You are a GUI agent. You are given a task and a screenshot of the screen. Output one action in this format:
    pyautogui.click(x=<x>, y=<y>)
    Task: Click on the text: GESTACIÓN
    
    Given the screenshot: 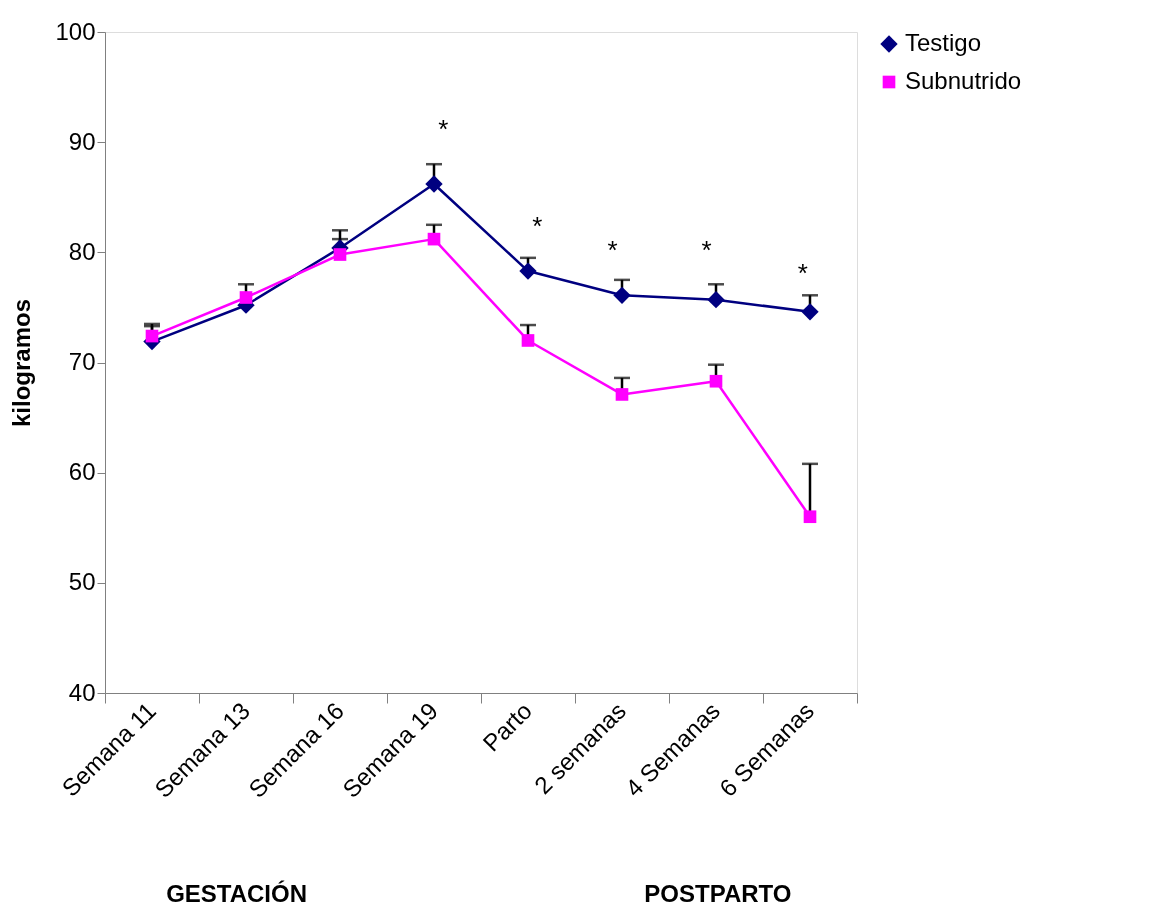 What is the action you would take?
    pyautogui.click(x=237, y=892)
    